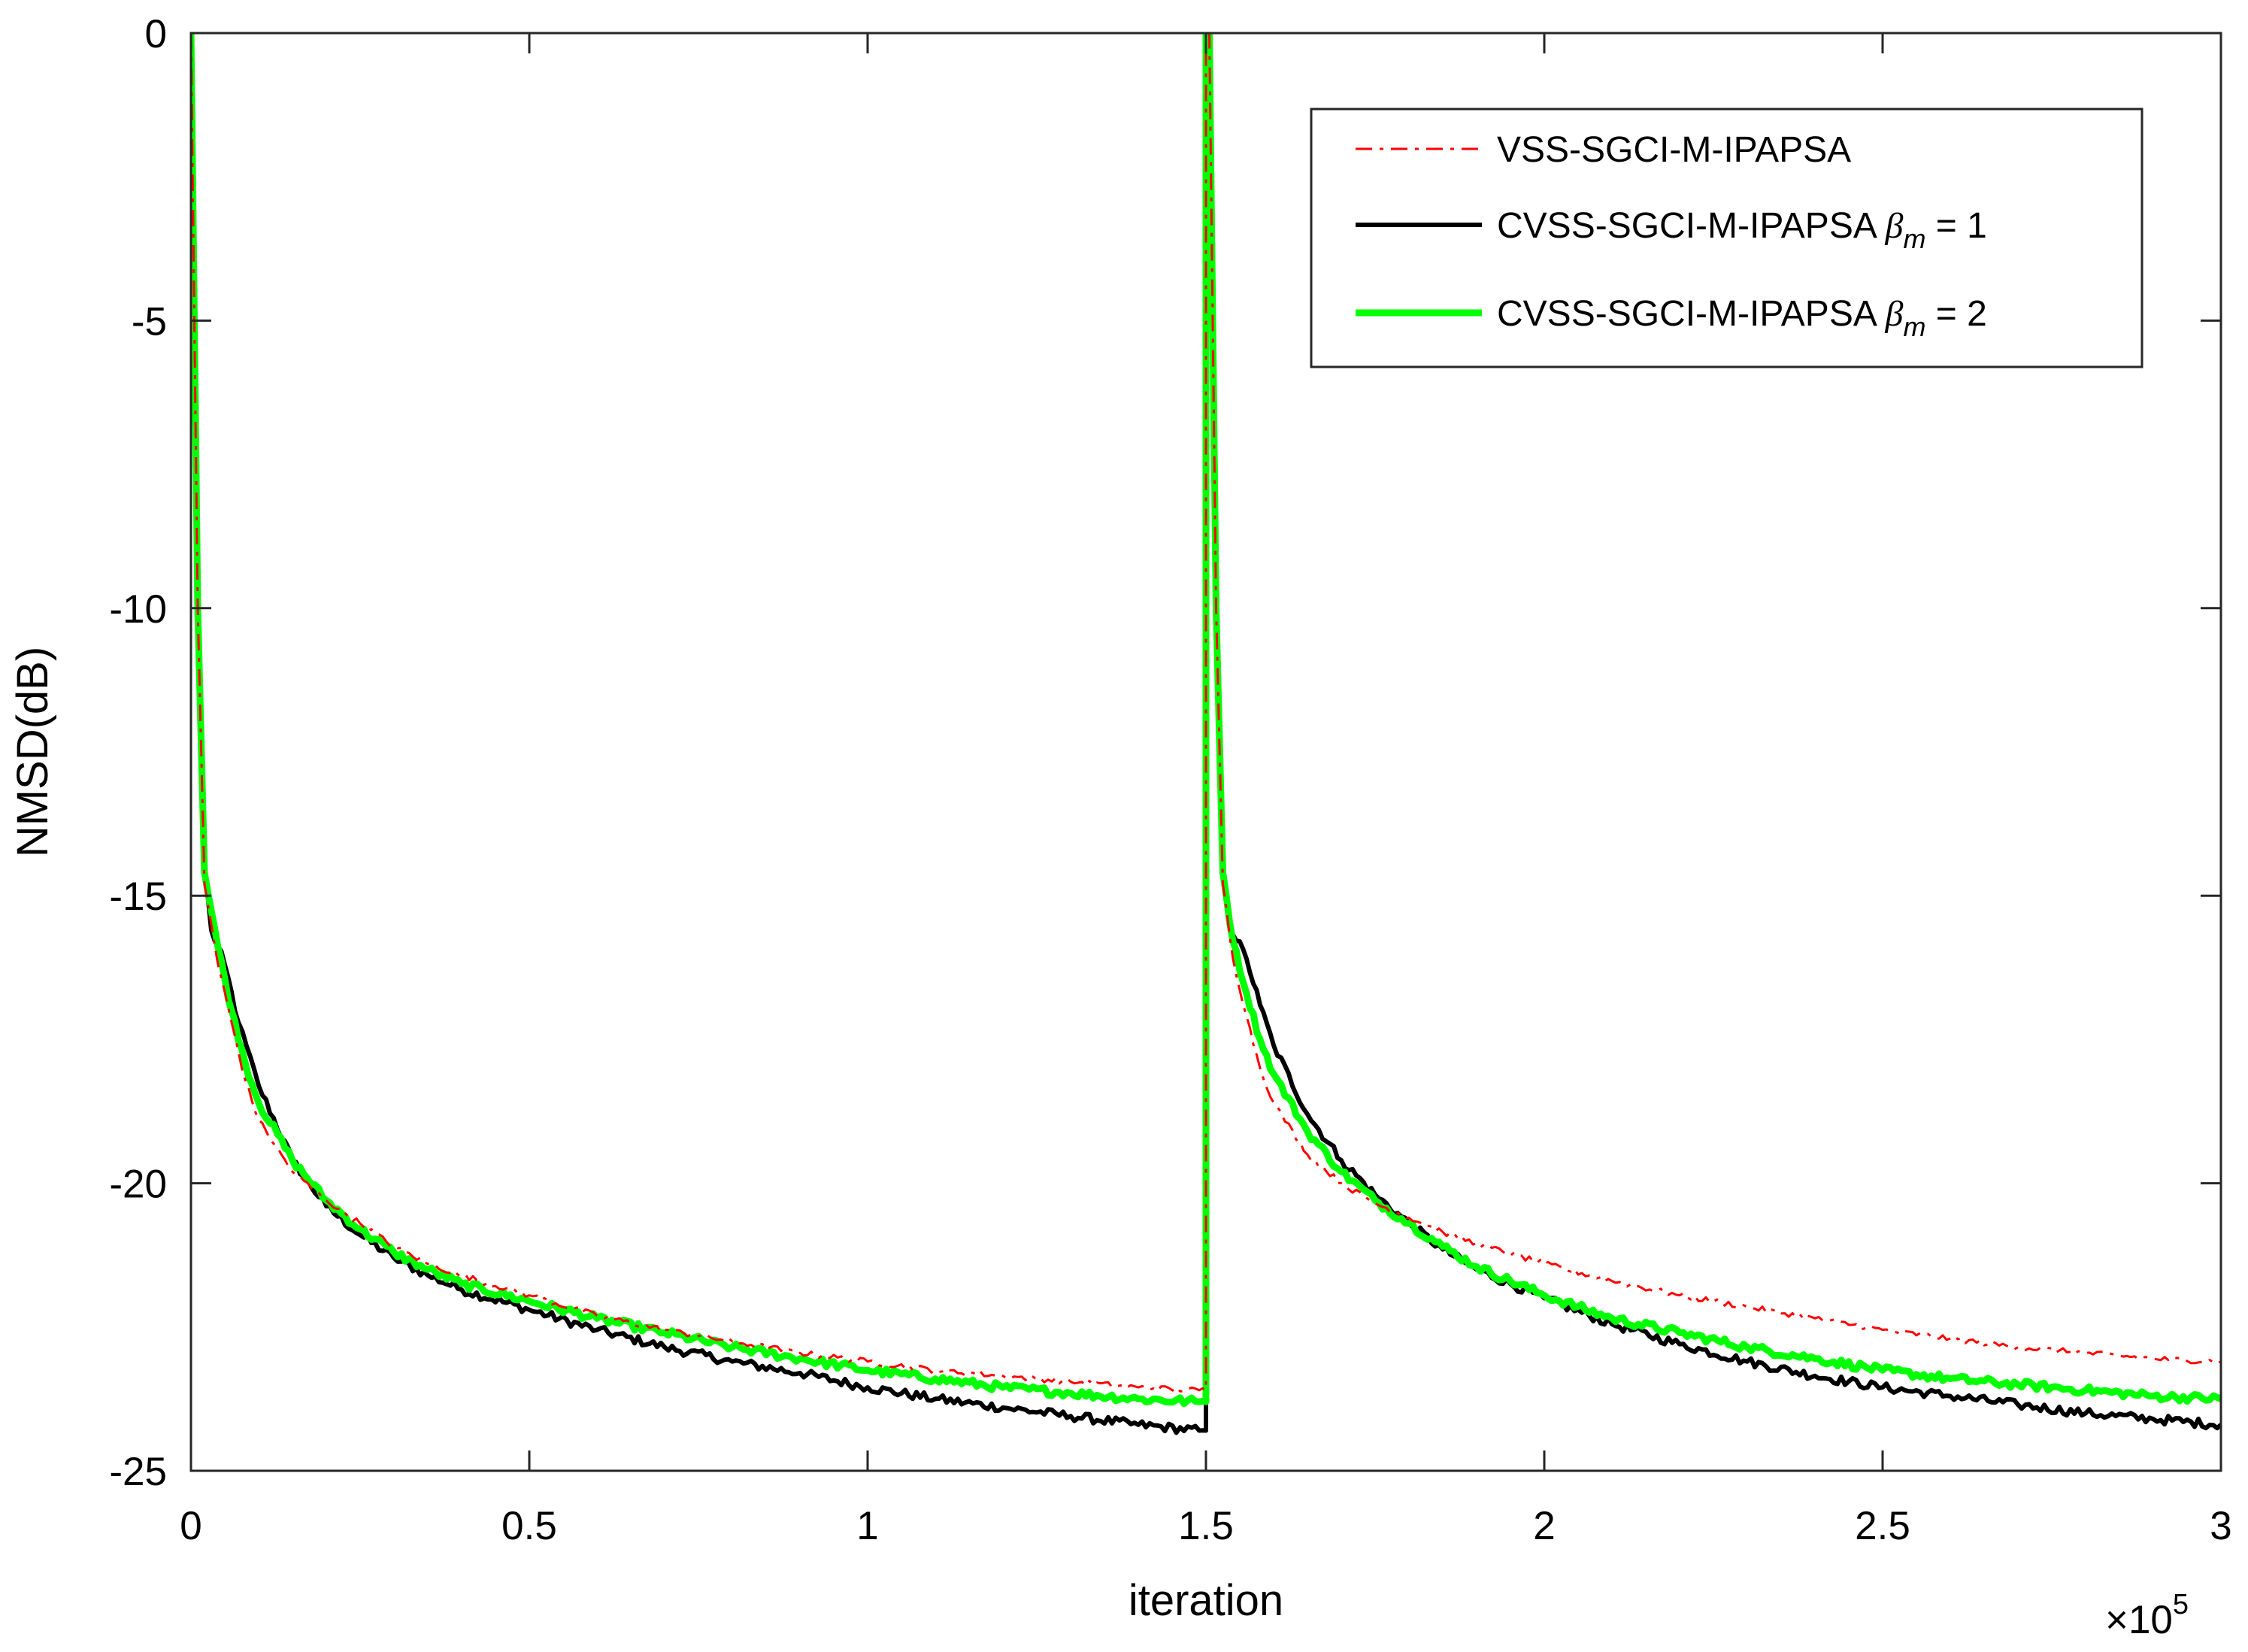 This screenshot has height=1652, width=2248. What do you see at coordinates (867, 1526) in the screenshot?
I see `x-tick-label: 1` at bounding box center [867, 1526].